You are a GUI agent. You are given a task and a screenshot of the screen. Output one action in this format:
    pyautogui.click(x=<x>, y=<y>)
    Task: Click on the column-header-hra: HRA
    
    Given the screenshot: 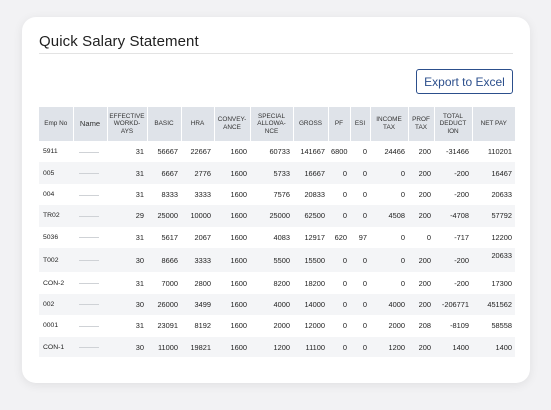 What is the action you would take?
    pyautogui.click(x=197, y=124)
    